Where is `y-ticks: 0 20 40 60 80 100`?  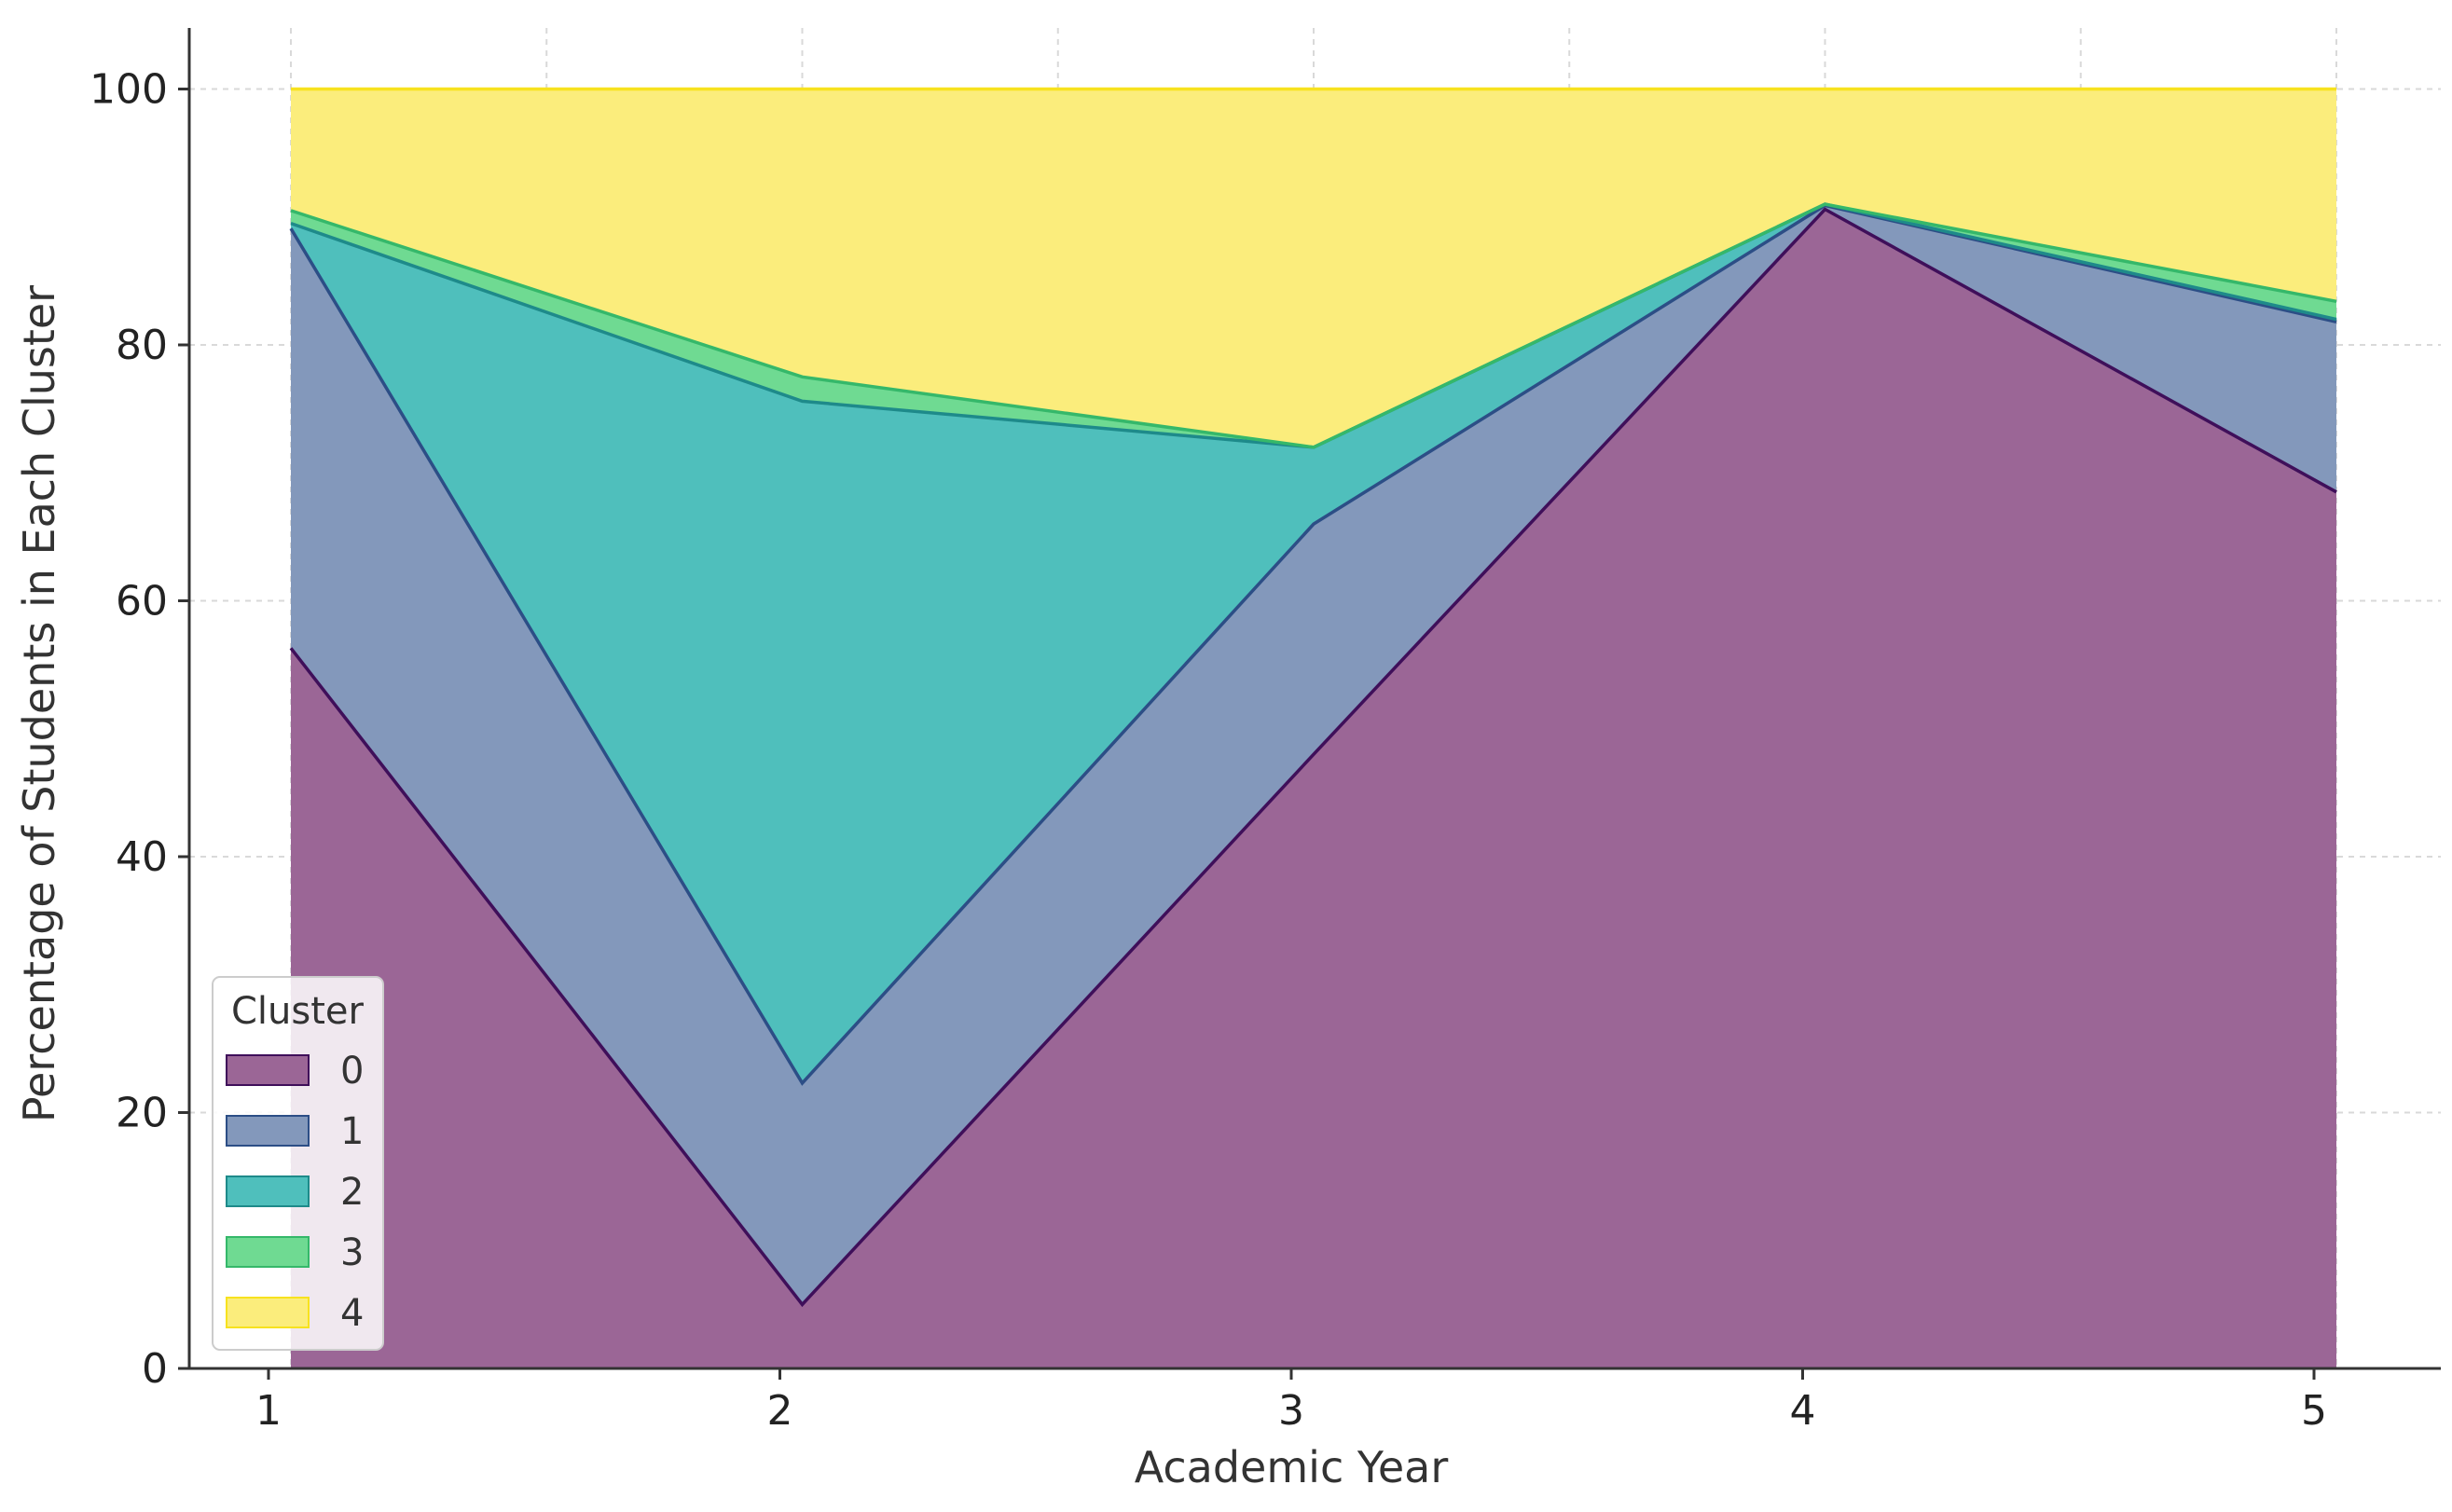 y-ticks: 0 20 40 60 80 100 is located at coordinates (139, 729).